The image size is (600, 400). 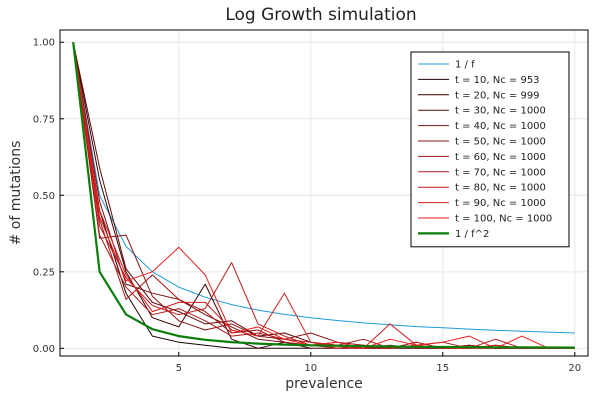 What do you see at coordinates (44, 196) in the screenshot?
I see `y-tick-label: 0.50` at bounding box center [44, 196].